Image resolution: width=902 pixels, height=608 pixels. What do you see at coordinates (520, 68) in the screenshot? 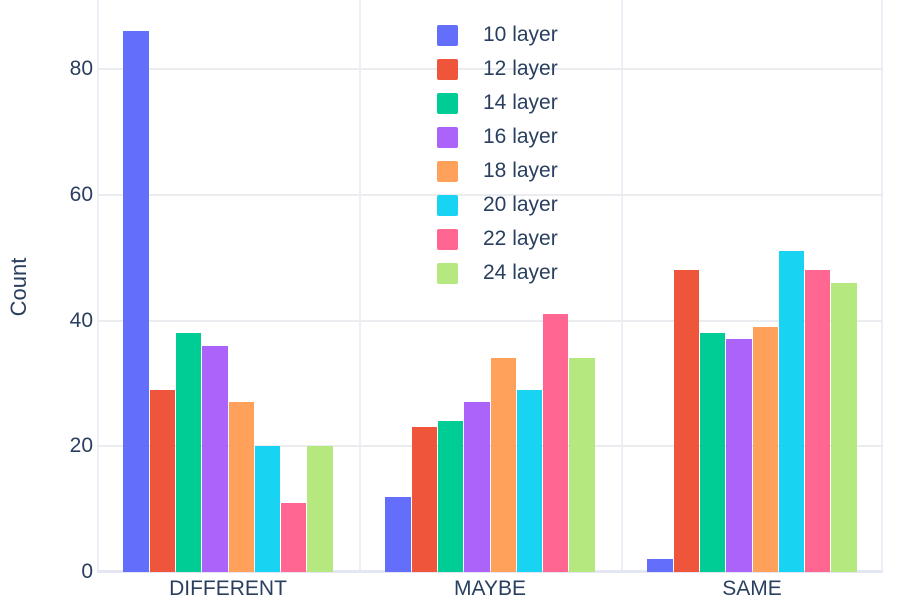
I see `legend-label-12-layer: 12 layer` at bounding box center [520, 68].